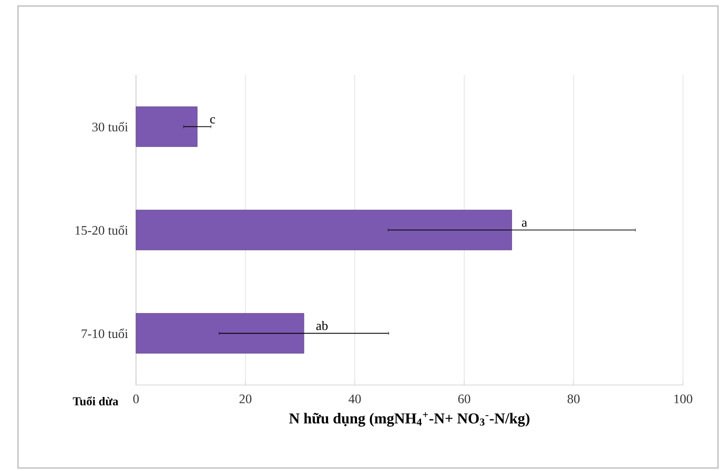 The height and width of the screenshot is (471, 723). Describe the element at coordinates (95, 401) in the screenshot. I see `y-axis-title: Tuổi dừa` at that location.